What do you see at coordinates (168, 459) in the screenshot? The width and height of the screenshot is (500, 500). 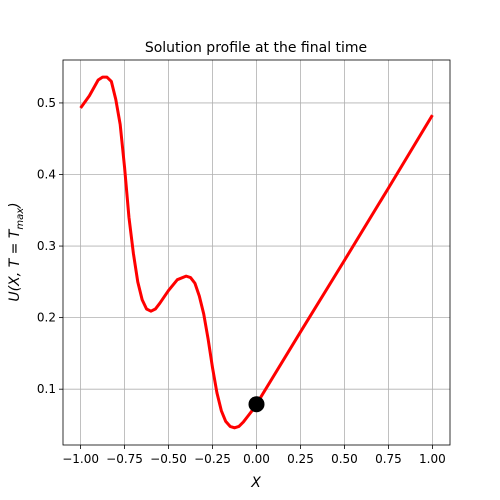 I see `x-tick-label: −0.50` at bounding box center [168, 459].